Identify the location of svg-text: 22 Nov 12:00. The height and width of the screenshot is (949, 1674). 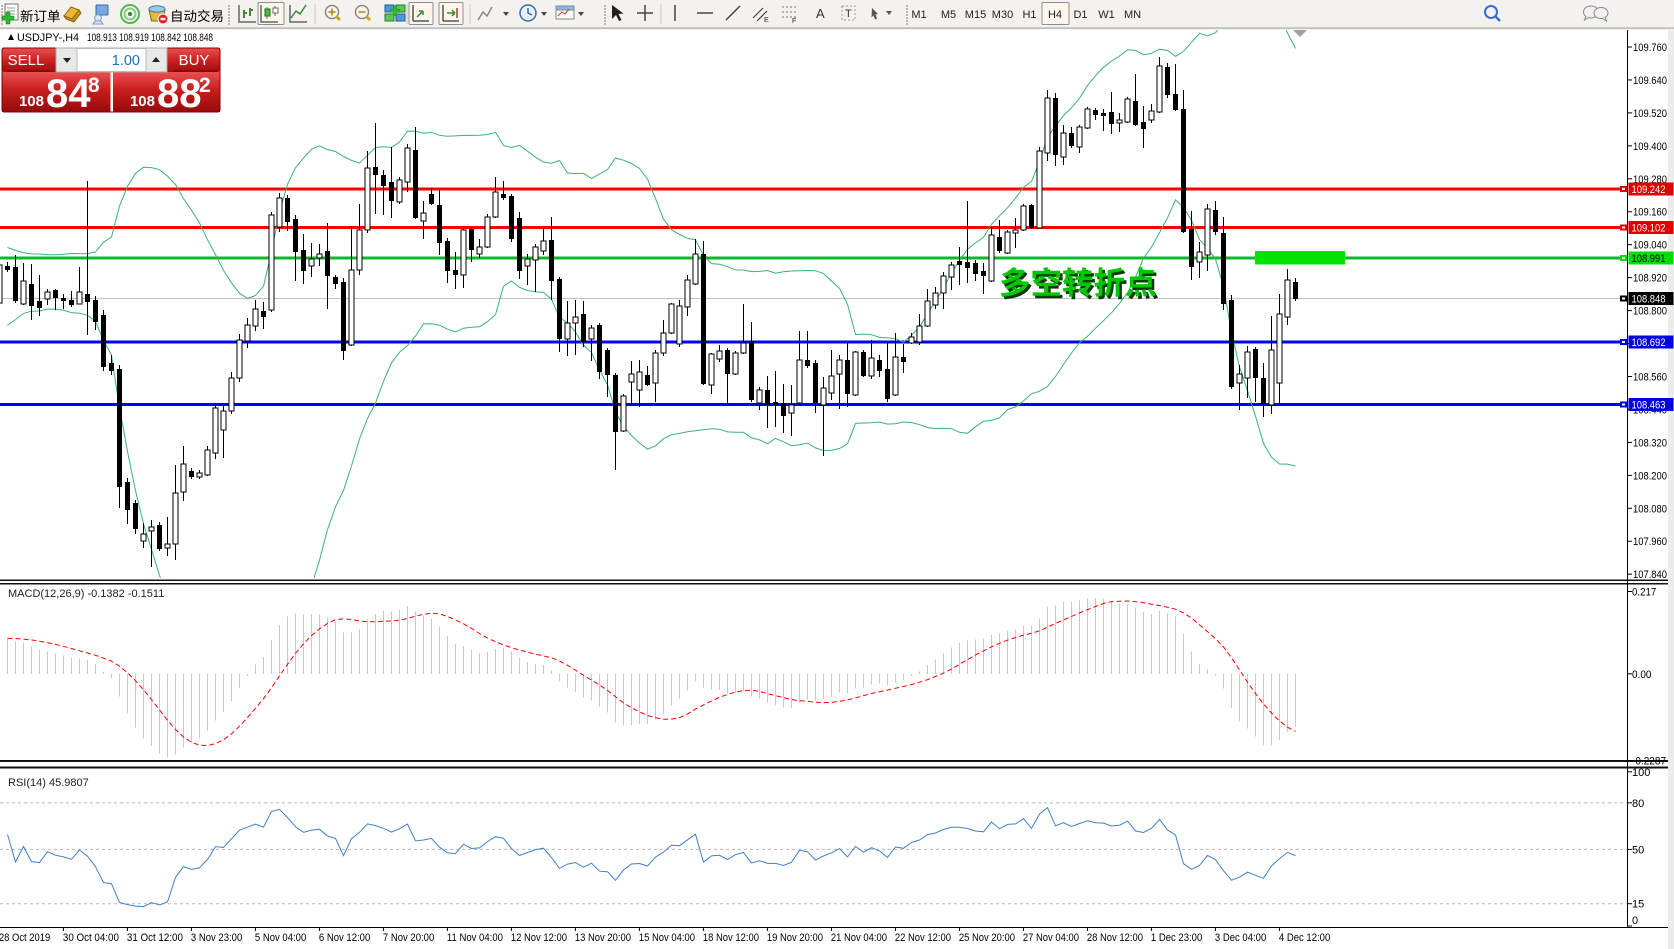
(923, 938).